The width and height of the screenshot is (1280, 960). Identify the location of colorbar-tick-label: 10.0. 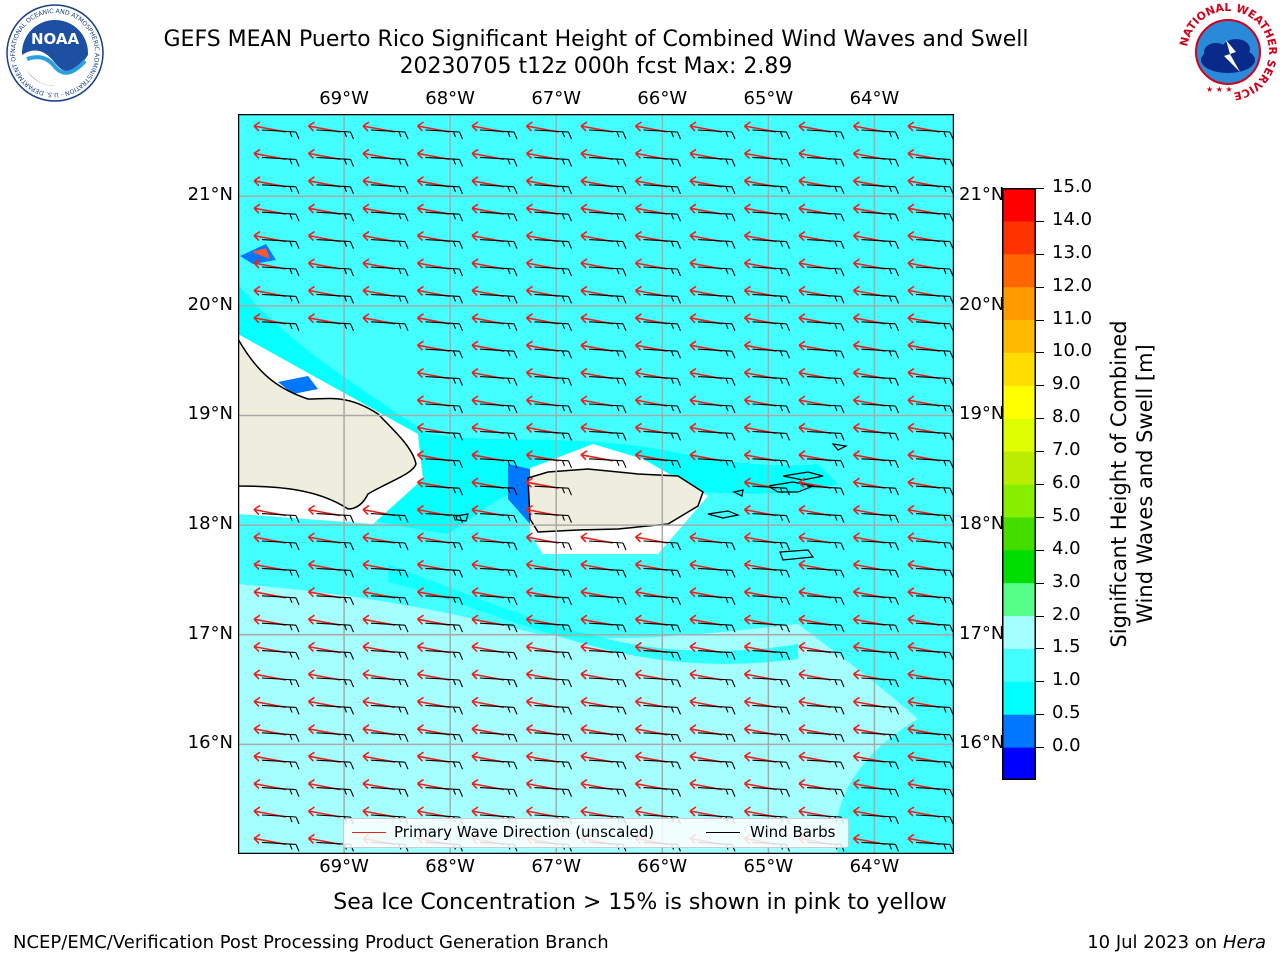
(1072, 351).